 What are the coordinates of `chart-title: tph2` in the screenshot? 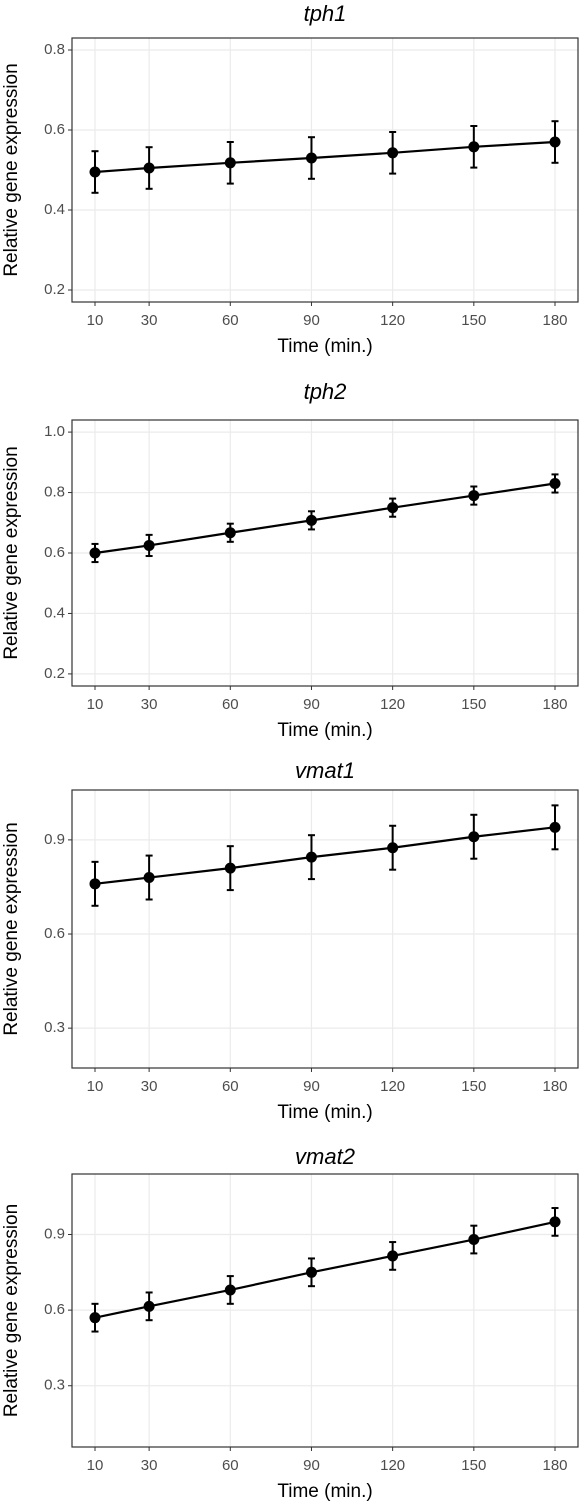 It's located at (325, 391).